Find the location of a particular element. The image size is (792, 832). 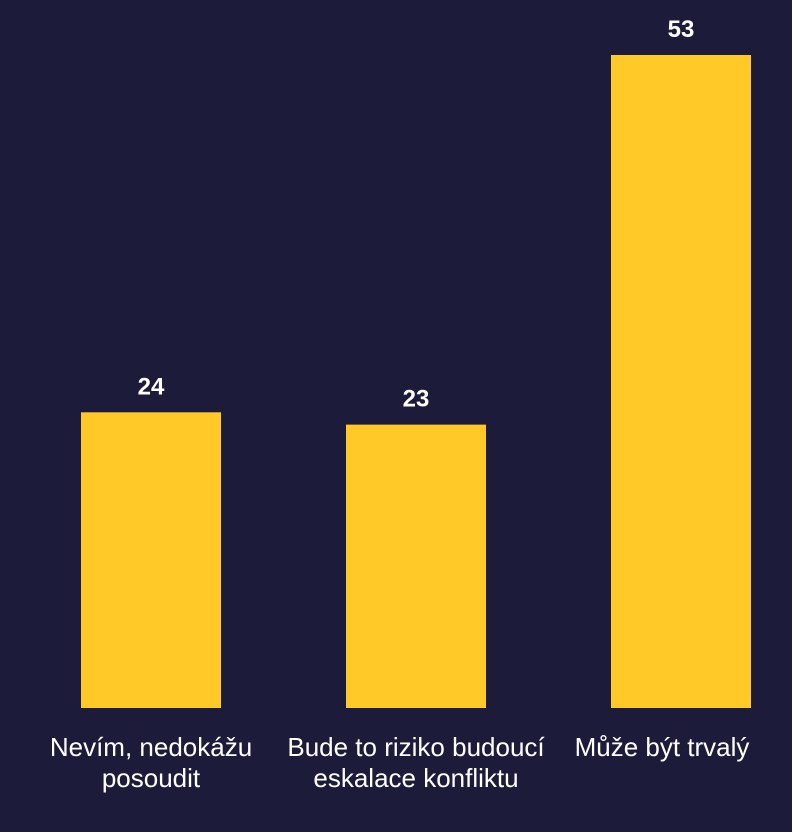

x-tick-label: Nevím, nedokážu posoudit is located at coordinates (151, 762).